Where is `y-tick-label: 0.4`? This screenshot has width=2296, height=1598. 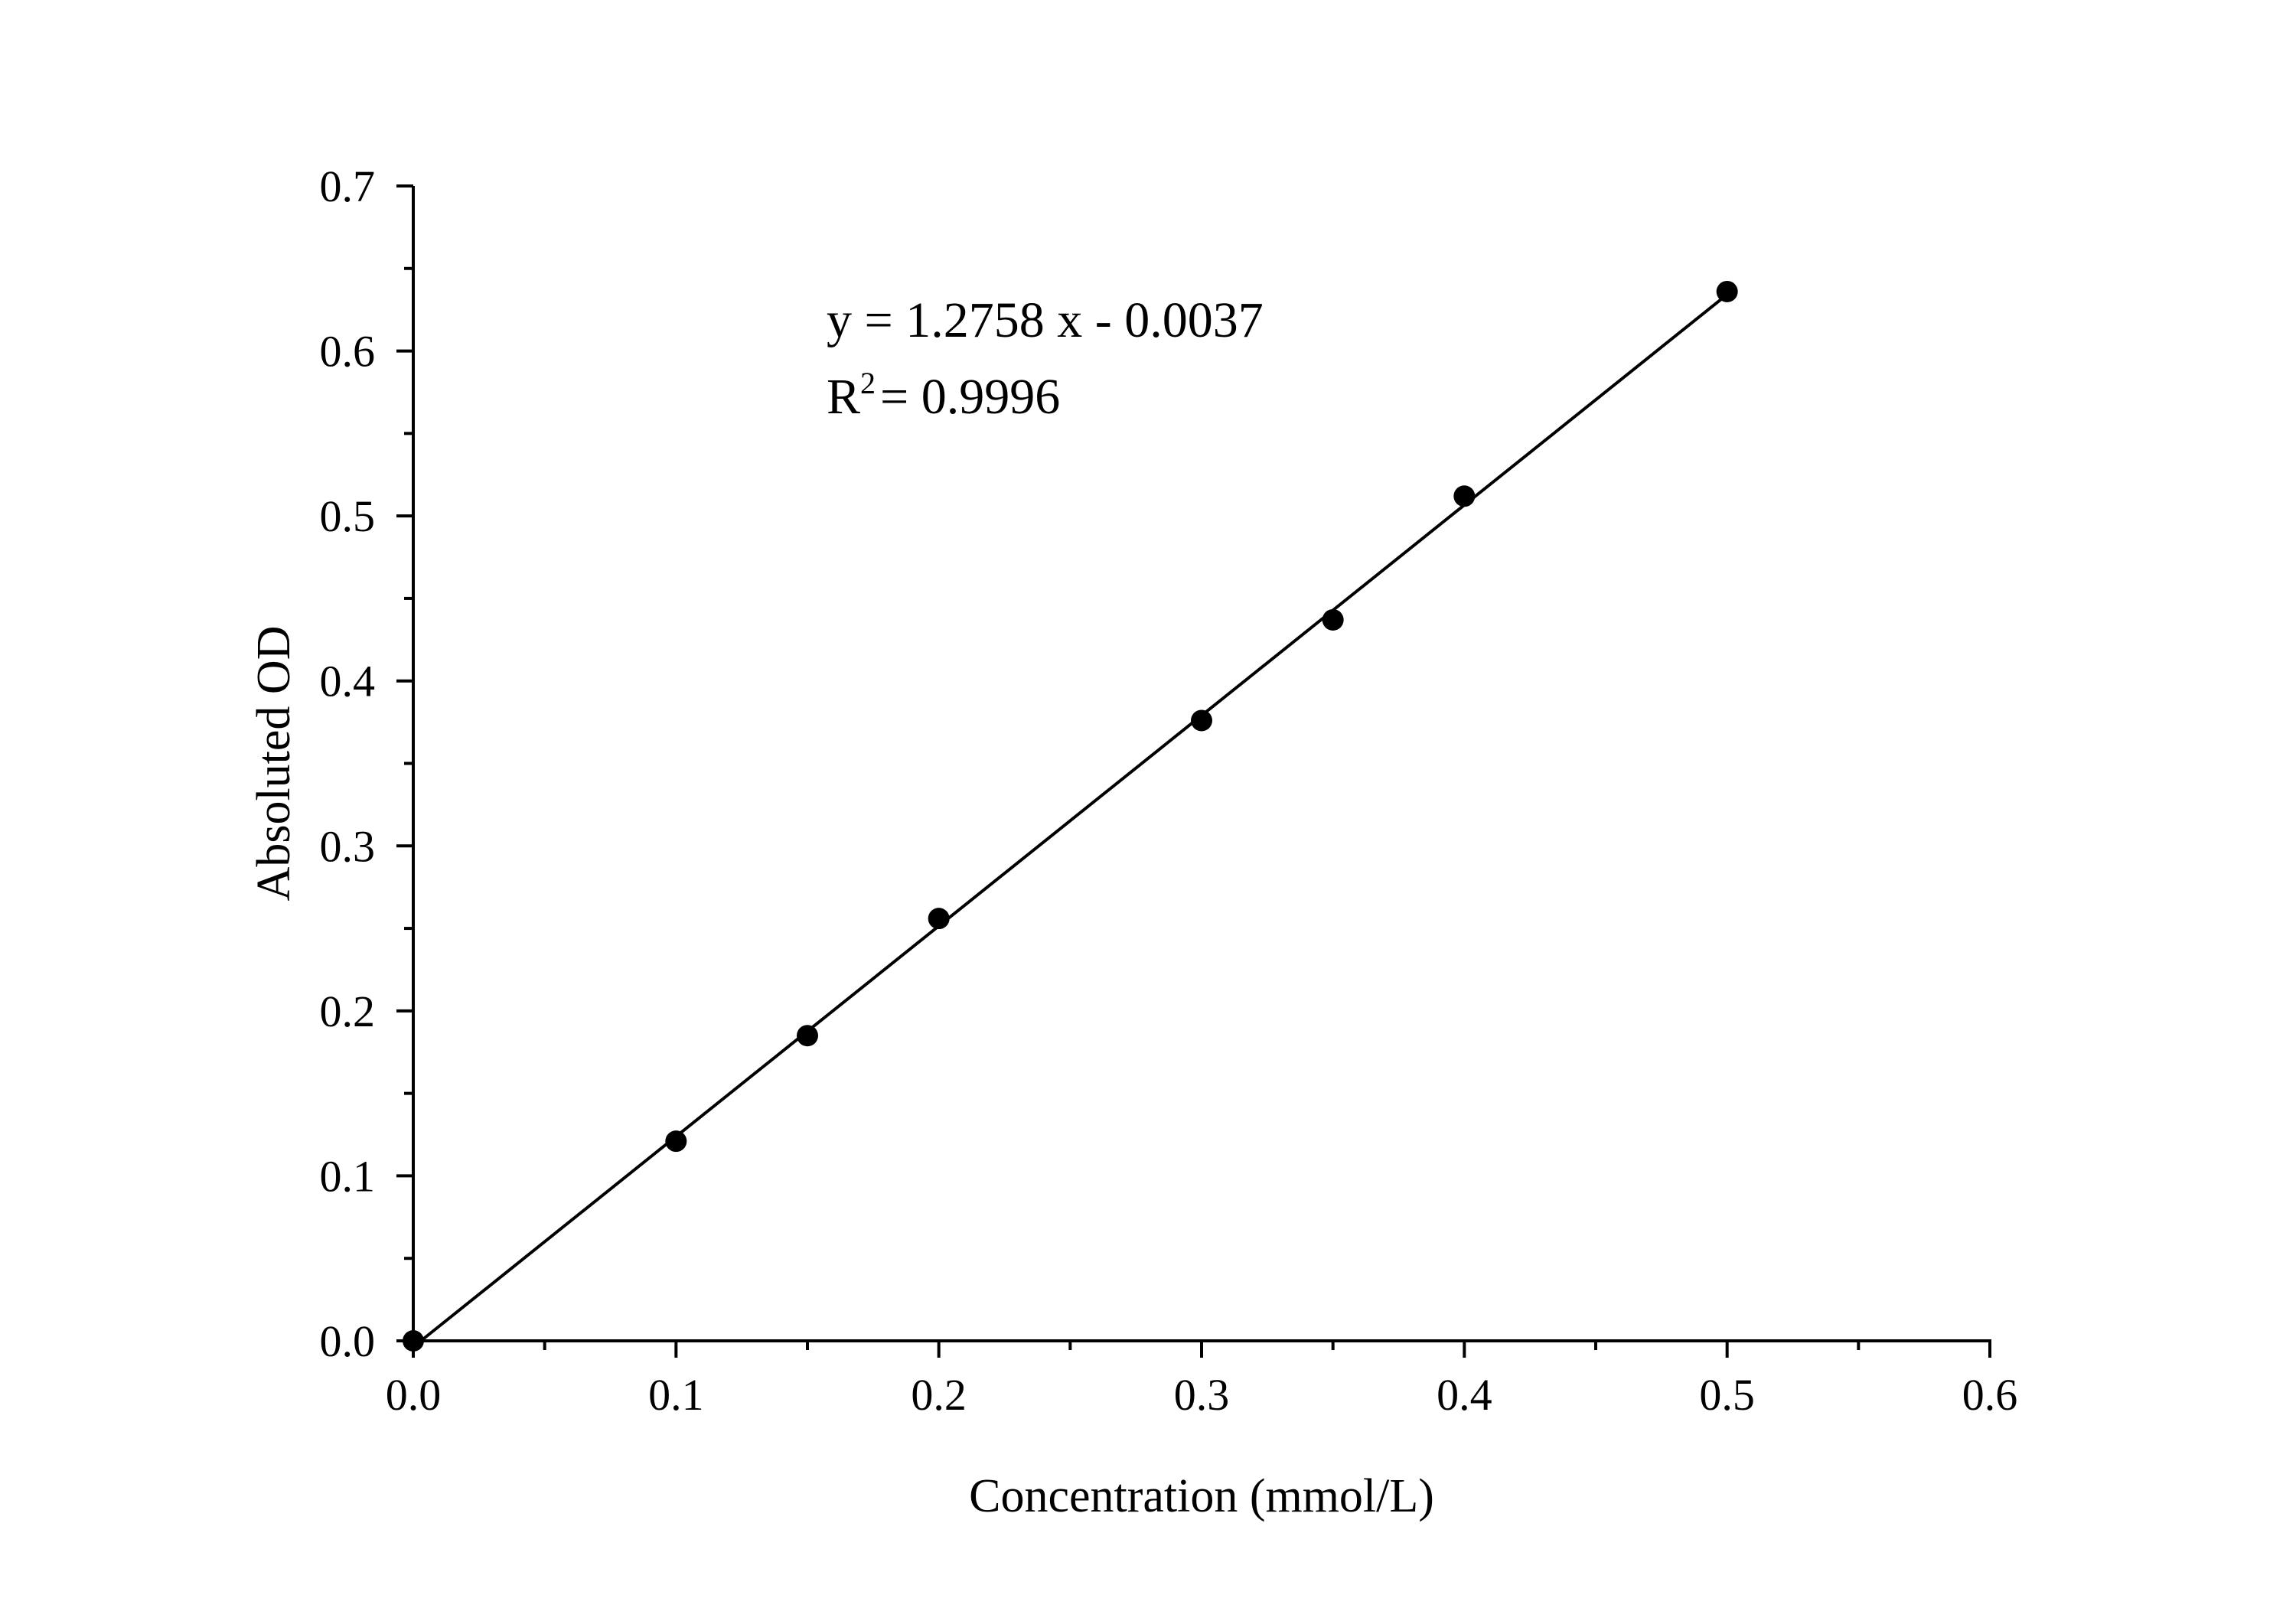 y-tick-label: 0.4 is located at coordinates (348, 681).